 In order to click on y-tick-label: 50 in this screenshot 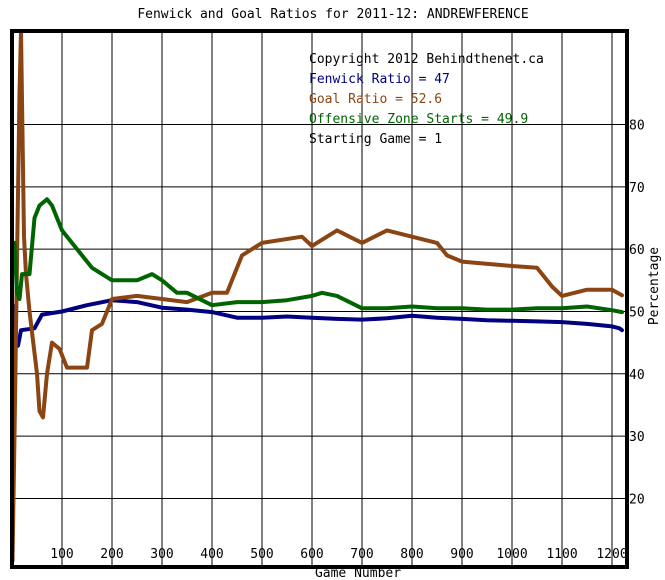, I will do `click(637, 312)`.